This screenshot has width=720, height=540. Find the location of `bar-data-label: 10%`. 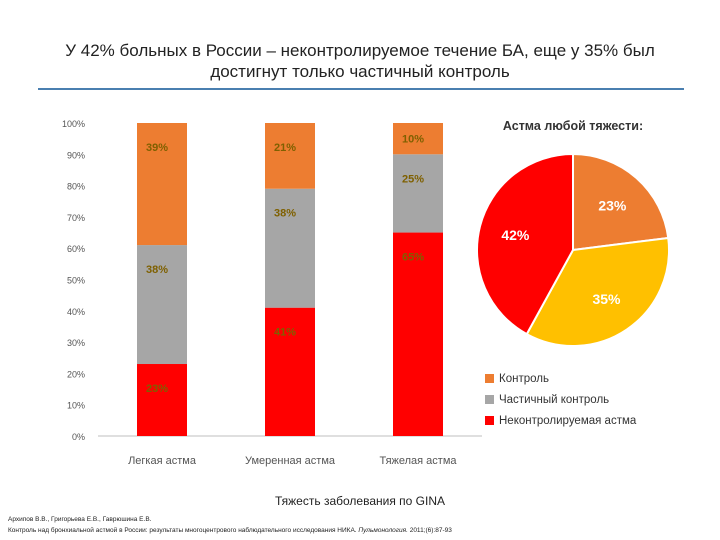

bar-data-label: 10% is located at coordinates (413, 140).